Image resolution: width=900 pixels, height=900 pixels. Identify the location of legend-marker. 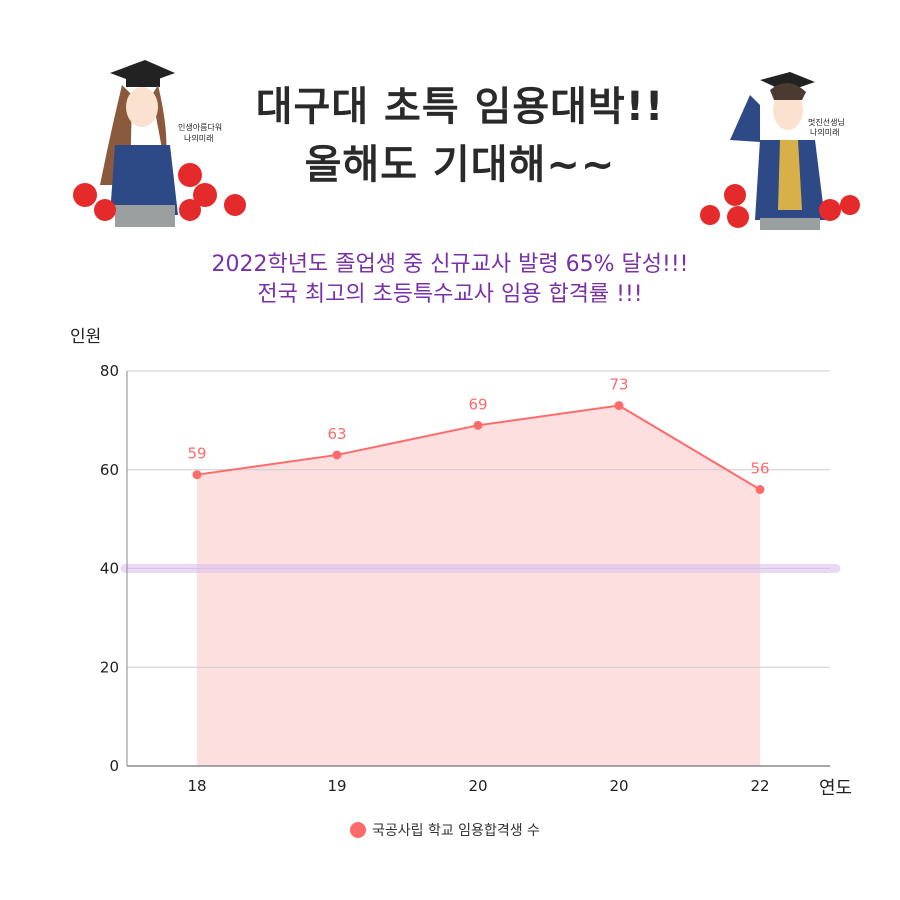
(358, 830).